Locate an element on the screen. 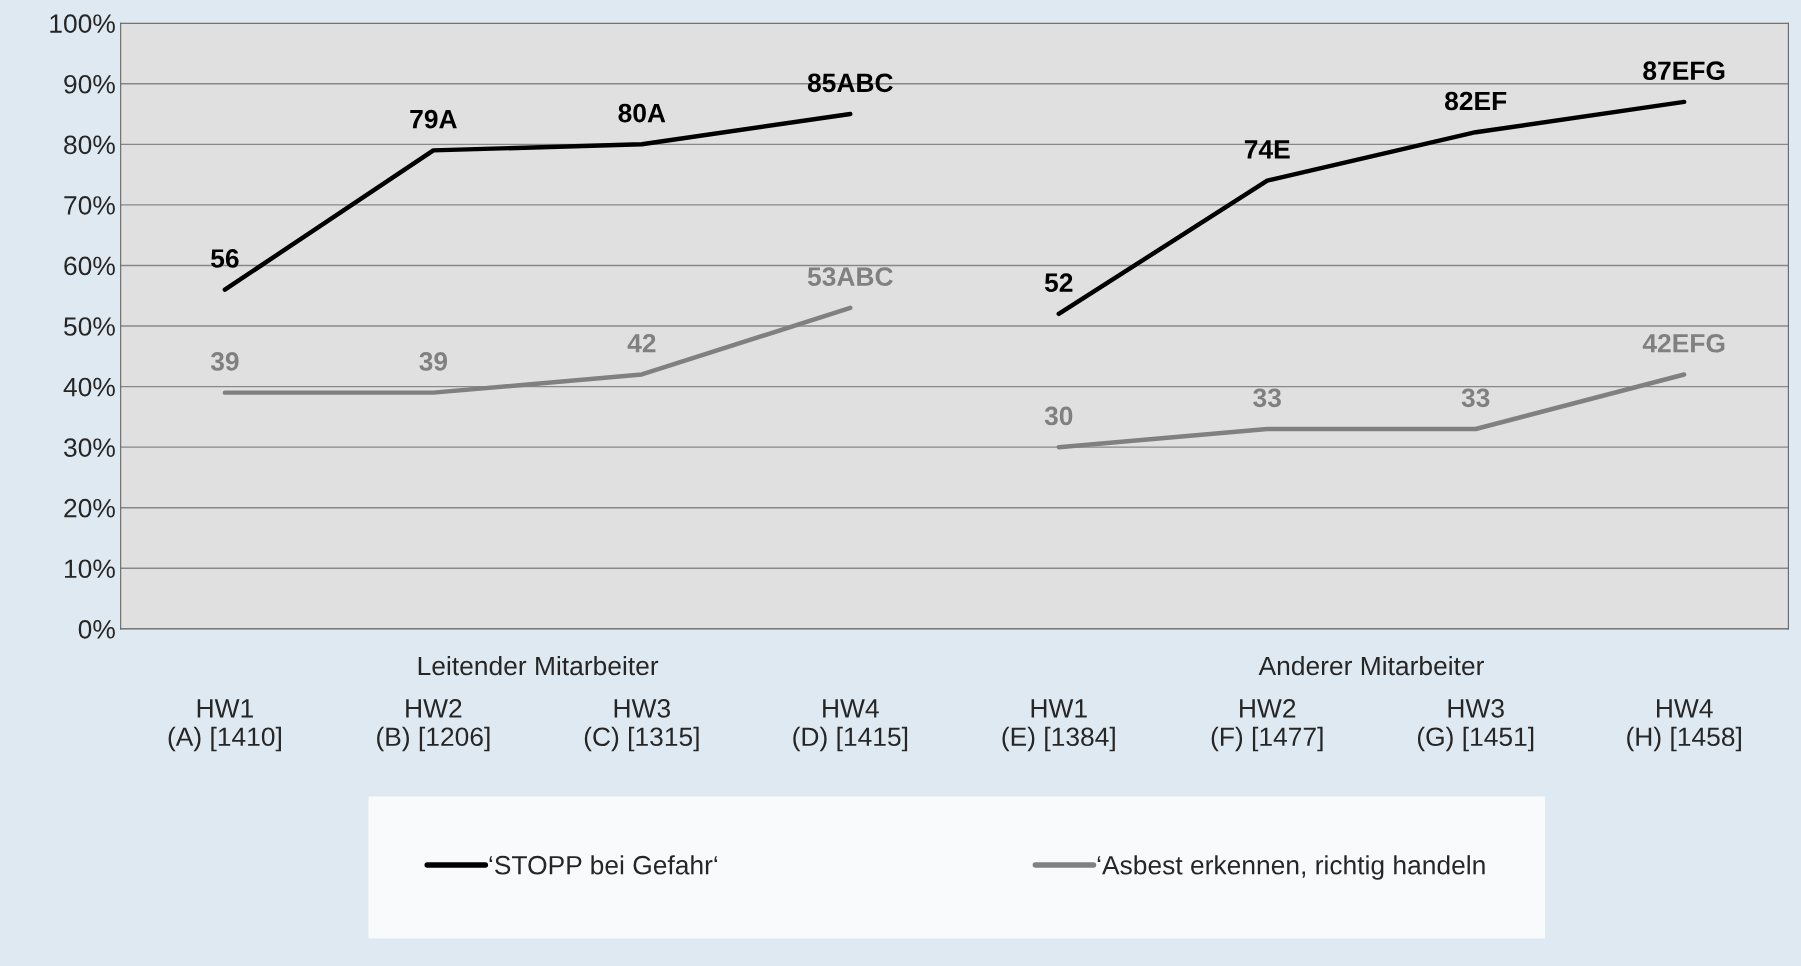 The width and height of the screenshot is (1801, 966). x-tick-label: HW2 (F) [1477] is located at coordinates (1267, 725).